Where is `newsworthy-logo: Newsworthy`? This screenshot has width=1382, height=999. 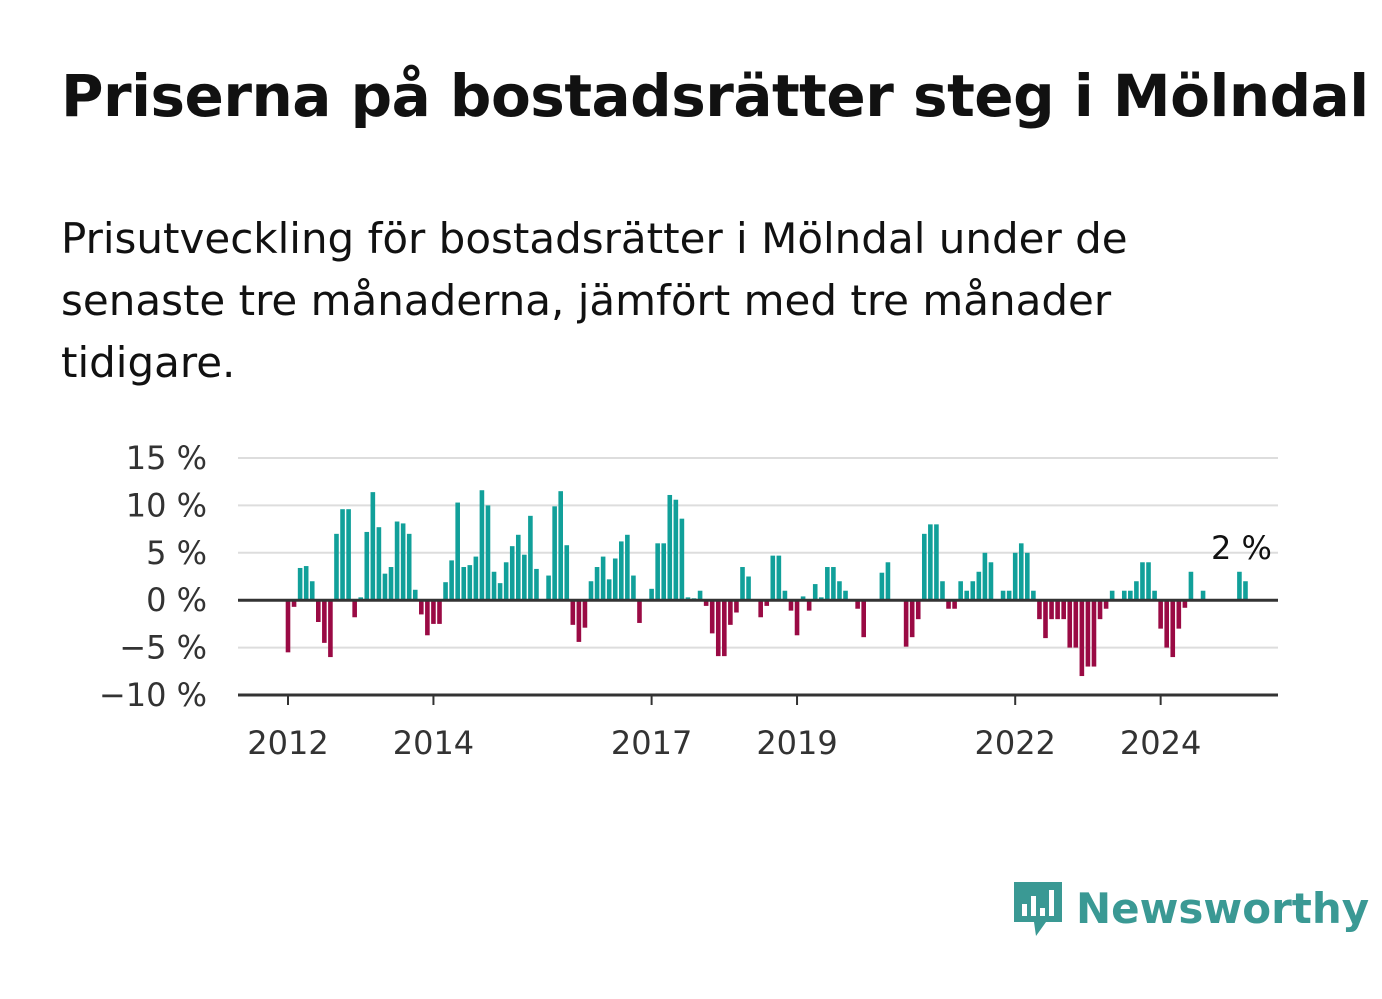
newsworthy-logo: Newsworthy is located at coordinates (1189, 908).